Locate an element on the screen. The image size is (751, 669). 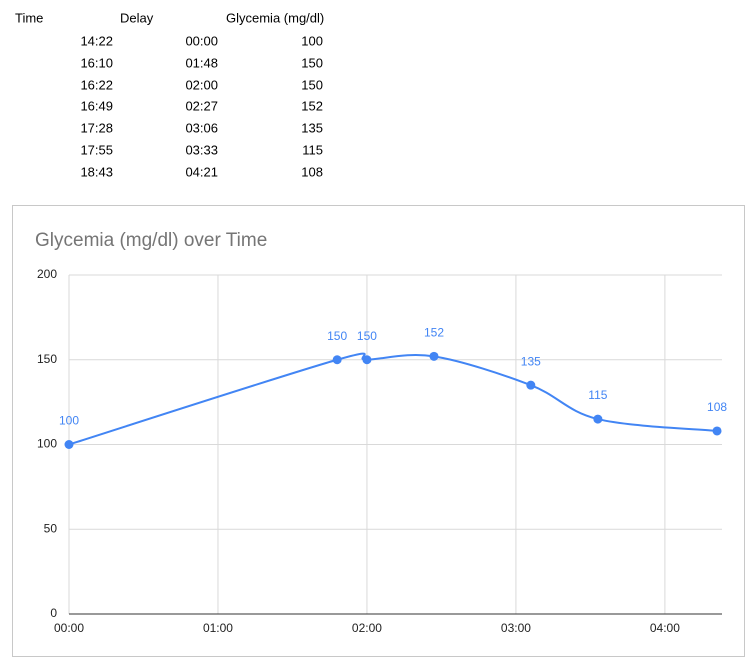
column-header: Delay is located at coordinates (137, 17).